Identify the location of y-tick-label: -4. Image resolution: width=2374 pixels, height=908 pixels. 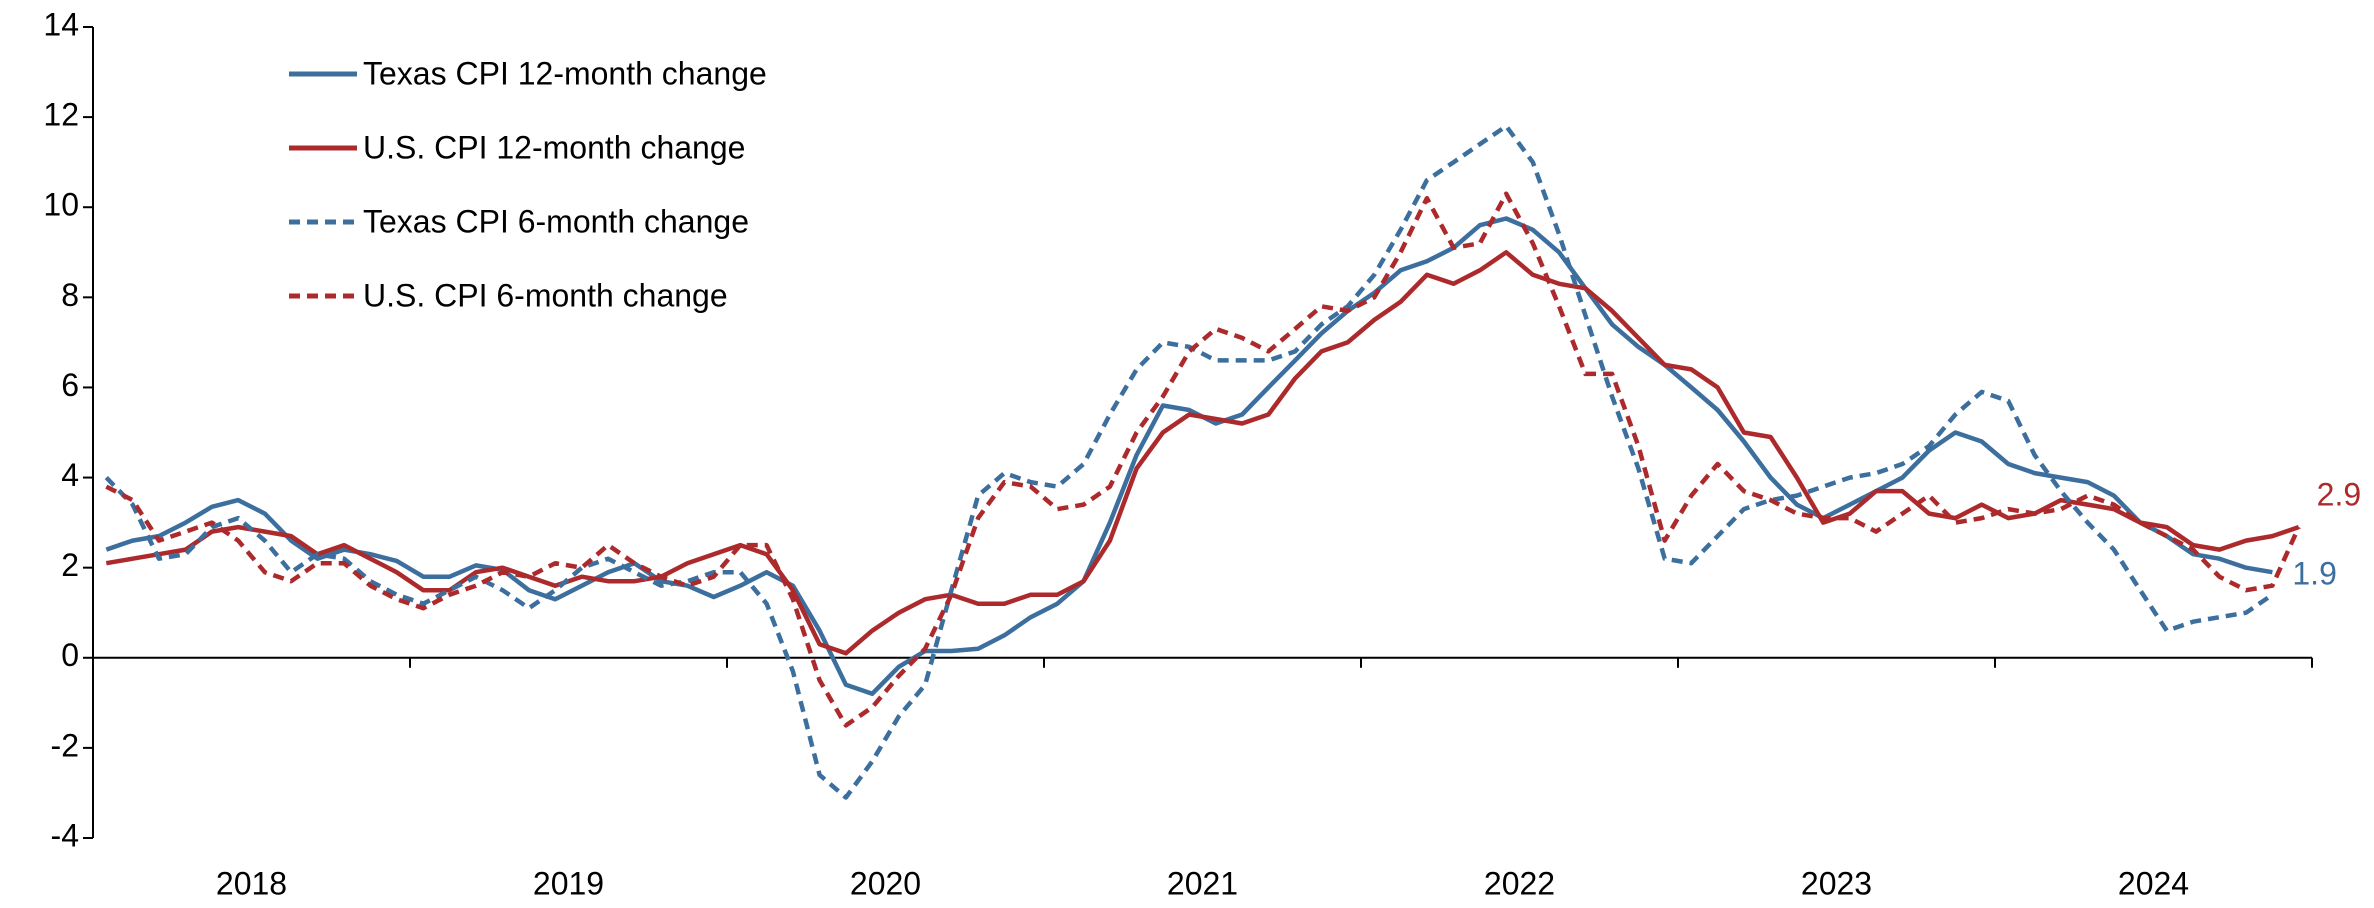
(65, 835).